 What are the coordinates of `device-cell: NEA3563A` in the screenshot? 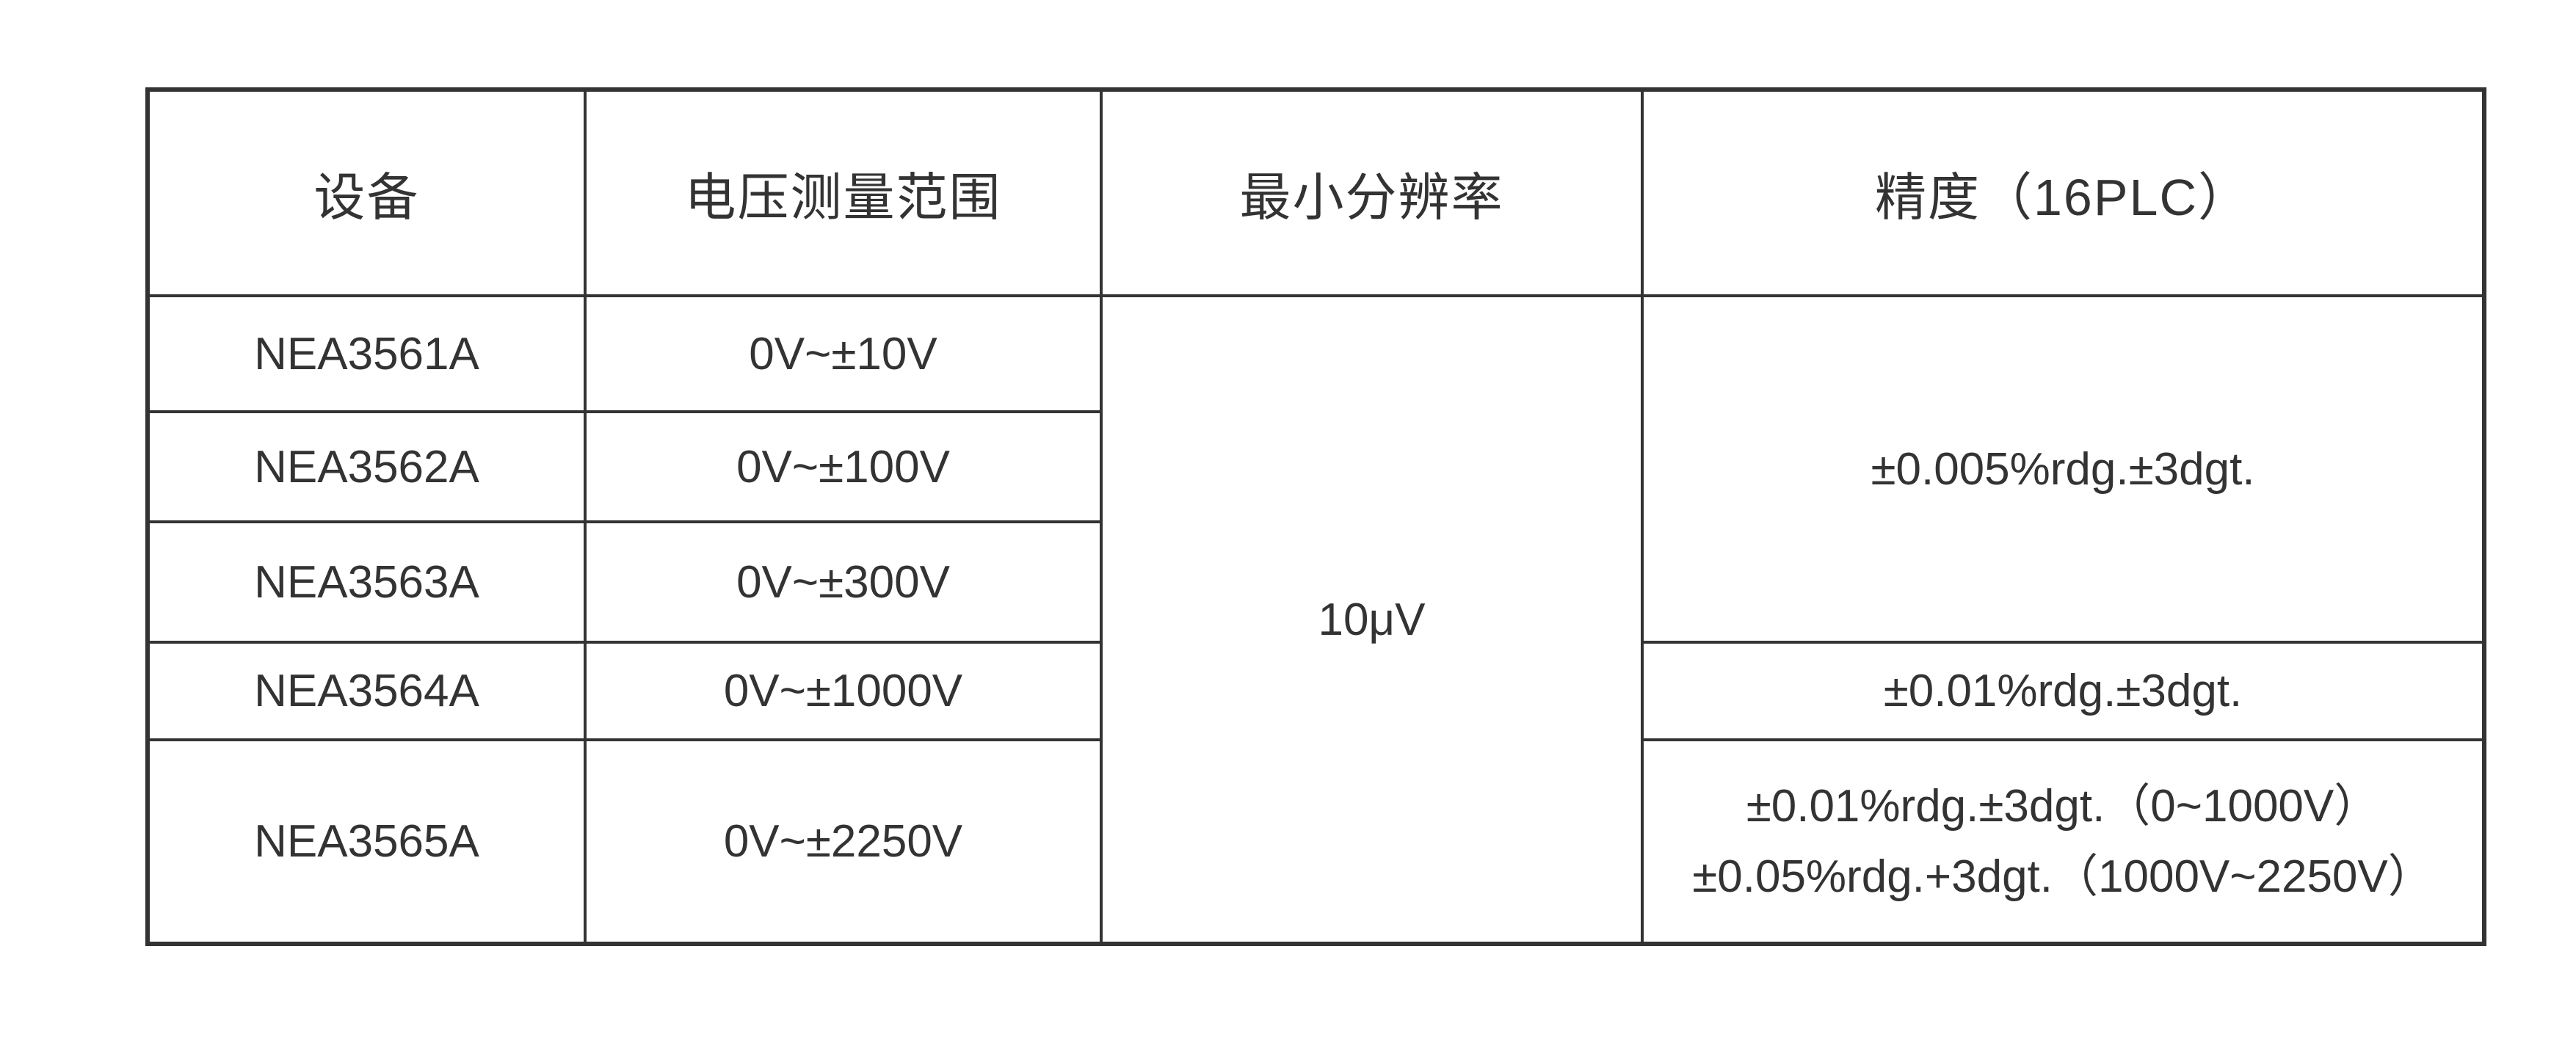 It's located at (367, 582).